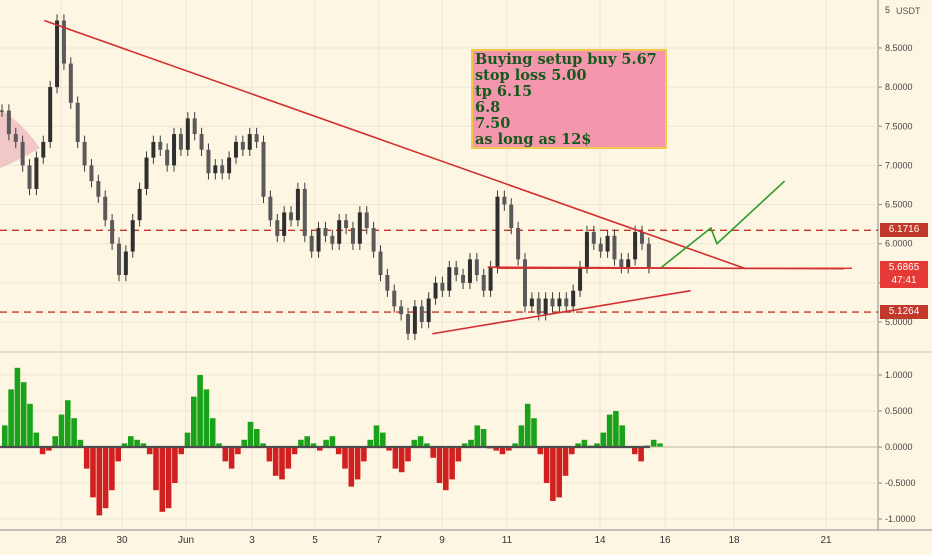 This screenshot has height=555, width=932. What do you see at coordinates (186, 540) in the screenshot?
I see `time-axis-label: Jun` at bounding box center [186, 540].